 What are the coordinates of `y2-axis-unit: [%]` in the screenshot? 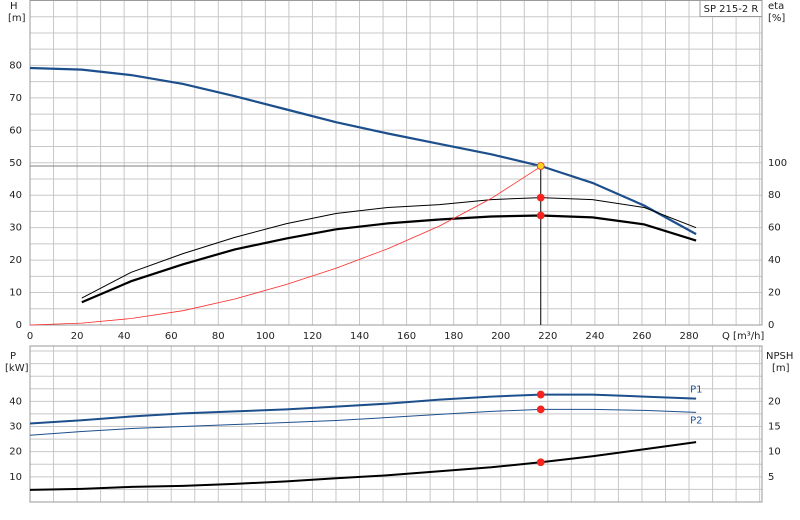 It's located at (776, 18).